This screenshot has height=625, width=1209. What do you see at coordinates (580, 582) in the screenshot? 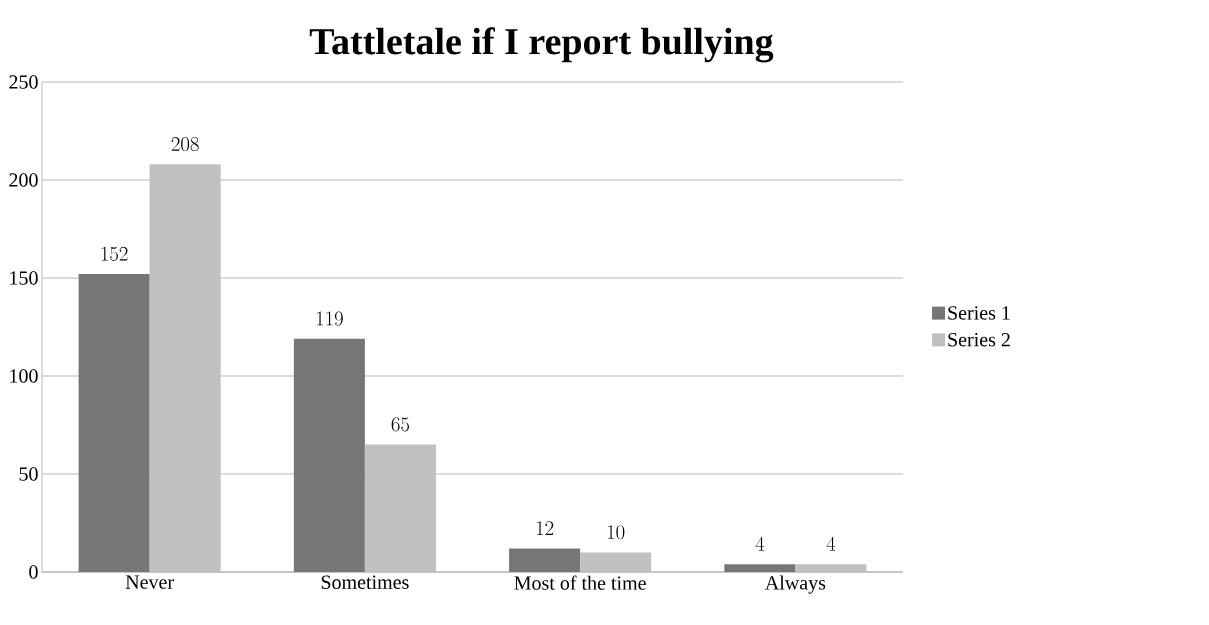
I see `x-tick-label: Most of the time` at bounding box center [580, 582].